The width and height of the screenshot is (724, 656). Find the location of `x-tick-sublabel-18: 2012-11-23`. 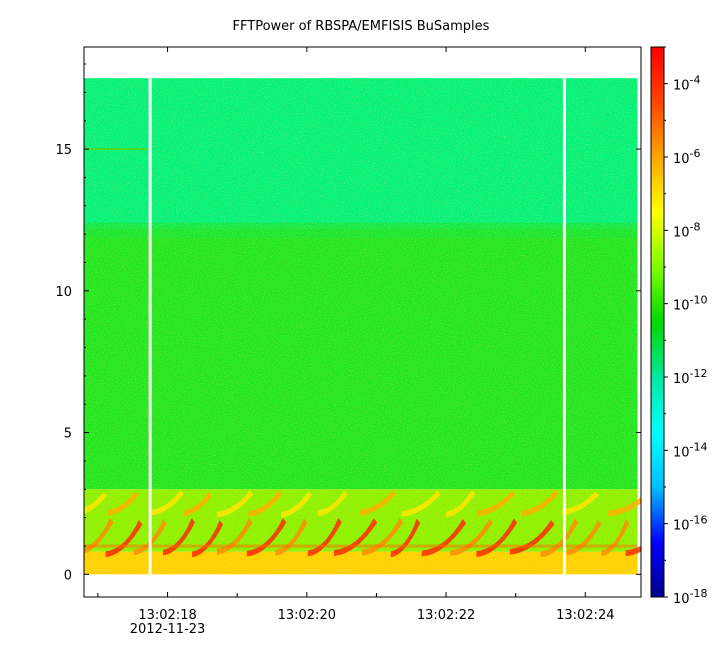

x-tick-sublabel-18: 2012-11-23 is located at coordinates (168, 629).